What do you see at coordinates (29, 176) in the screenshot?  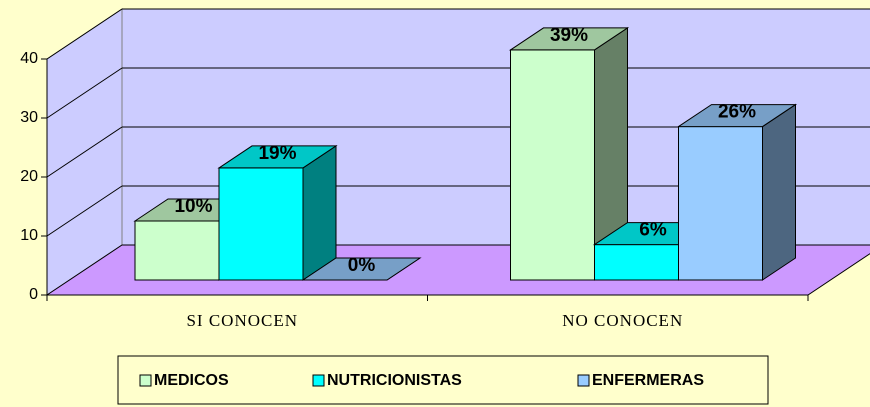 I see `y-tick-label: 20` at bounding box center [29, 176].